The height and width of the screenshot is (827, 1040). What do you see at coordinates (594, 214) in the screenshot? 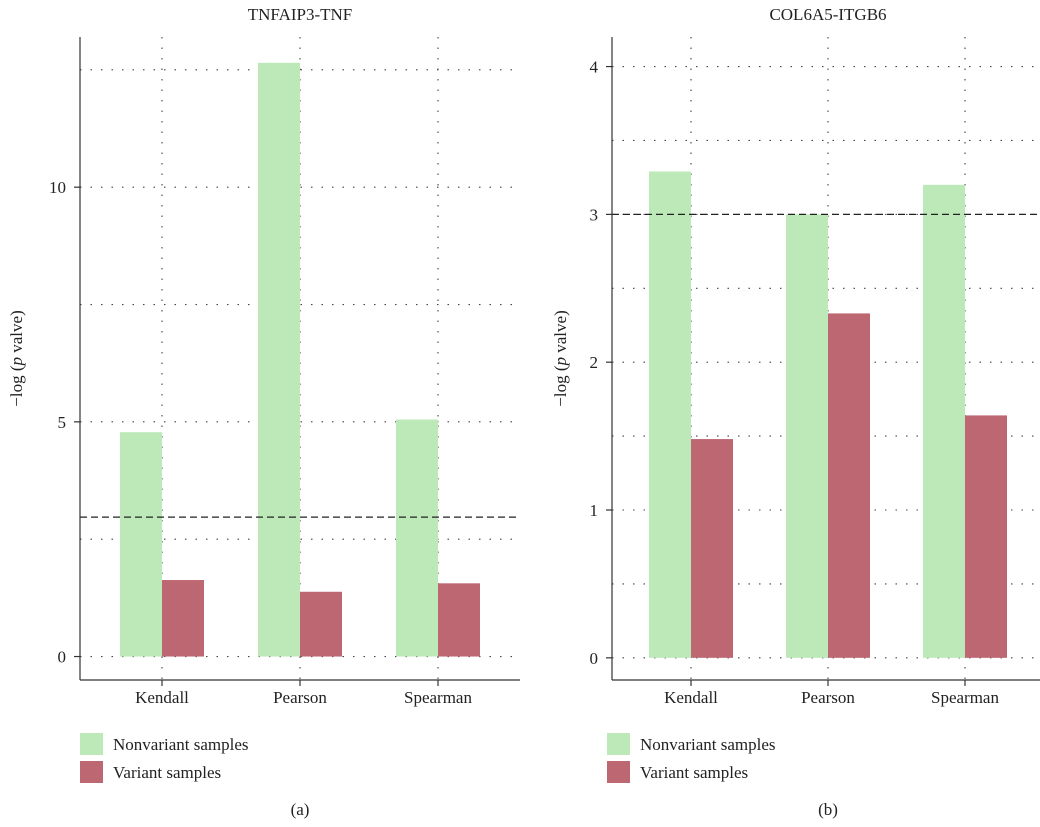
I see `y-tick-label: 3` at bounding box center [594, 214].